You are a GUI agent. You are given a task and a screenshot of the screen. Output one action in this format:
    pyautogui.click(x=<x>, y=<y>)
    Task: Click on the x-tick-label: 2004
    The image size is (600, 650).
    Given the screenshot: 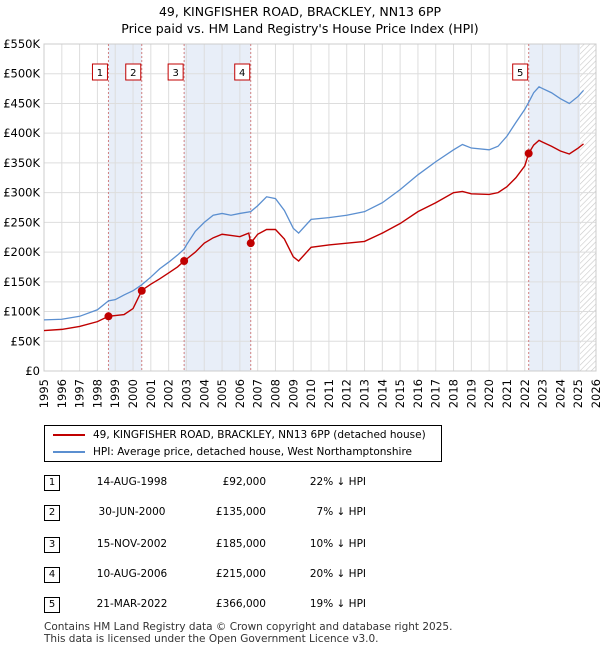 What is the action you would take?
    pyautogui.click(x=204, y=393)
    